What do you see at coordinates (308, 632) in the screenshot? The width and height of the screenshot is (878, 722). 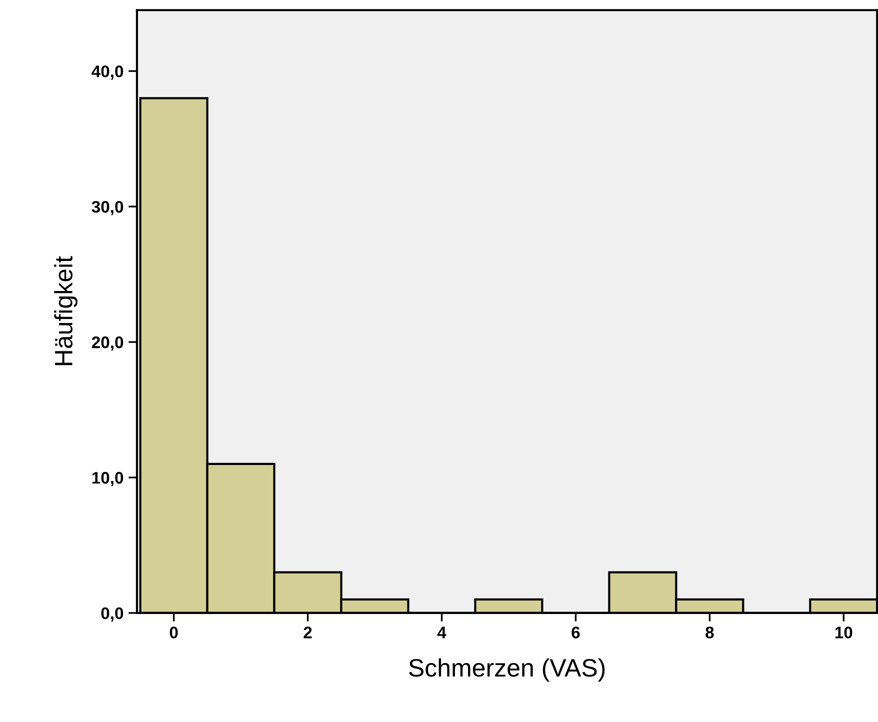 I see `x-tick-label: 2` at bounding box center [308, 632].